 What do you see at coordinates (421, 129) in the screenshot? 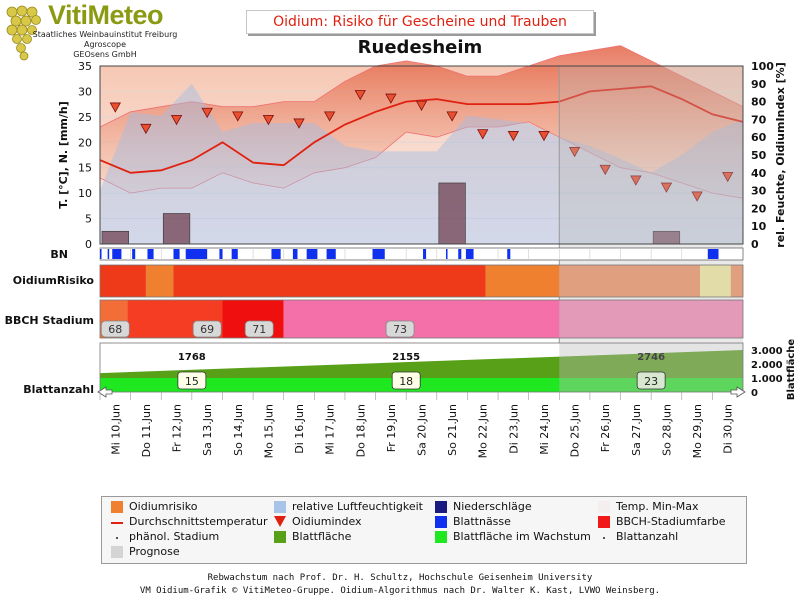
I see `average-temperature-line` at bounding box center [421, 129].